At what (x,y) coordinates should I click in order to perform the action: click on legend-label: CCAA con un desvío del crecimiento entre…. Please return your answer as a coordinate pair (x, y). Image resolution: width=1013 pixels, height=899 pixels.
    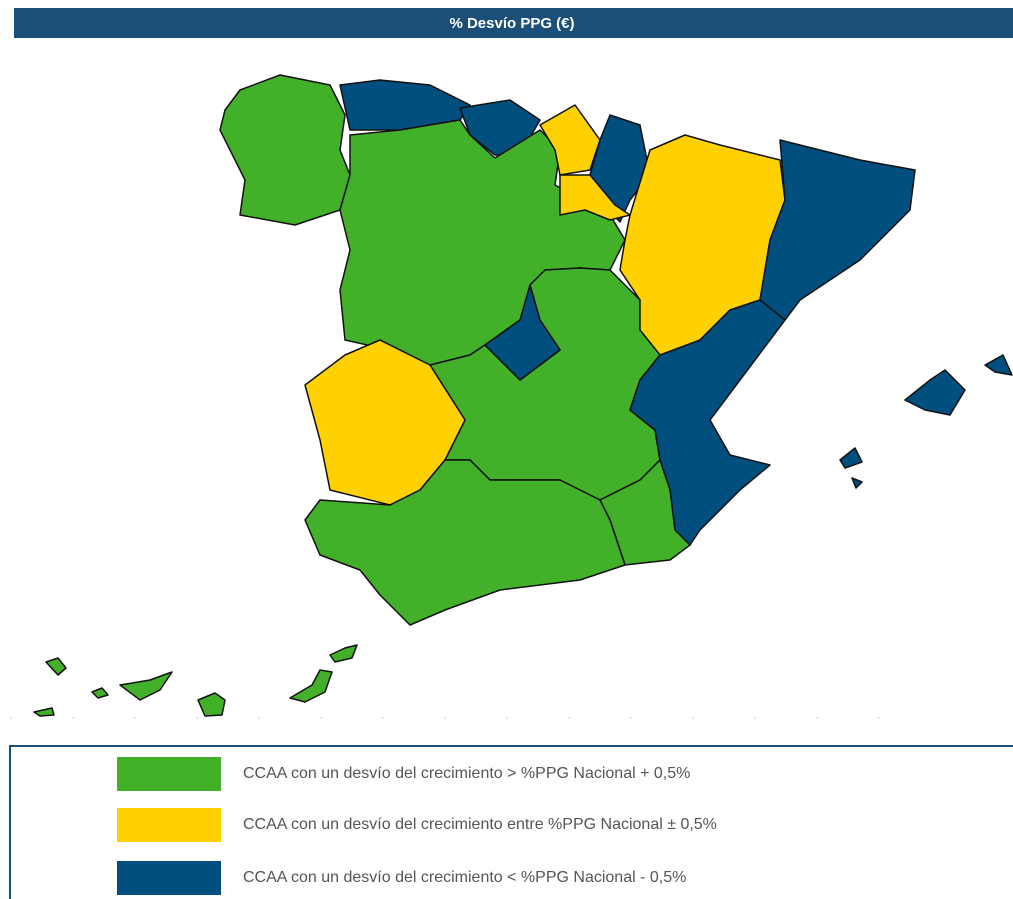
    Looking at the image, I should click on (480, 824).